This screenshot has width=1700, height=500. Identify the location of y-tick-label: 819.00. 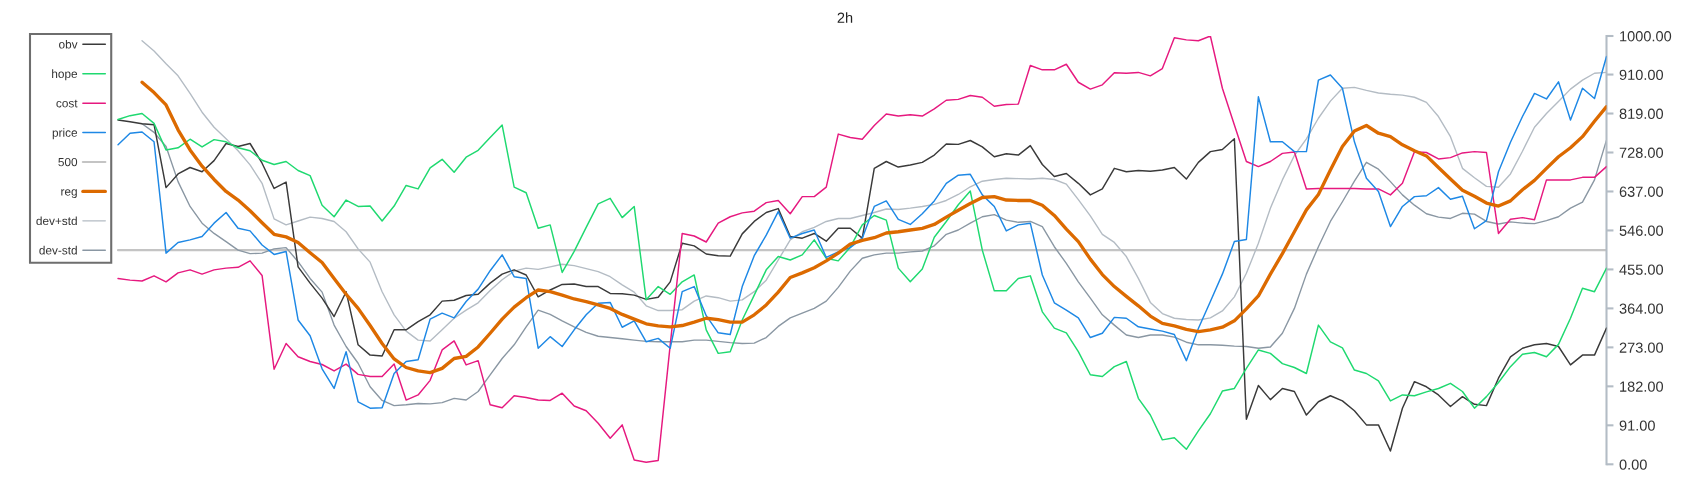
(1641, 113).